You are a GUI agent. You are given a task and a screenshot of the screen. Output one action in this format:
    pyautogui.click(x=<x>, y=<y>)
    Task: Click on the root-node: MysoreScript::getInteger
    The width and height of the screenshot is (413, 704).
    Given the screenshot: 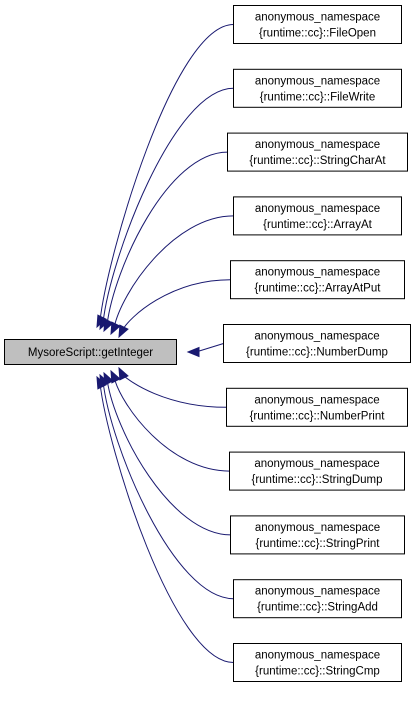 What is the action you would take?
    pyautogui.click(x=90, y=352)
    